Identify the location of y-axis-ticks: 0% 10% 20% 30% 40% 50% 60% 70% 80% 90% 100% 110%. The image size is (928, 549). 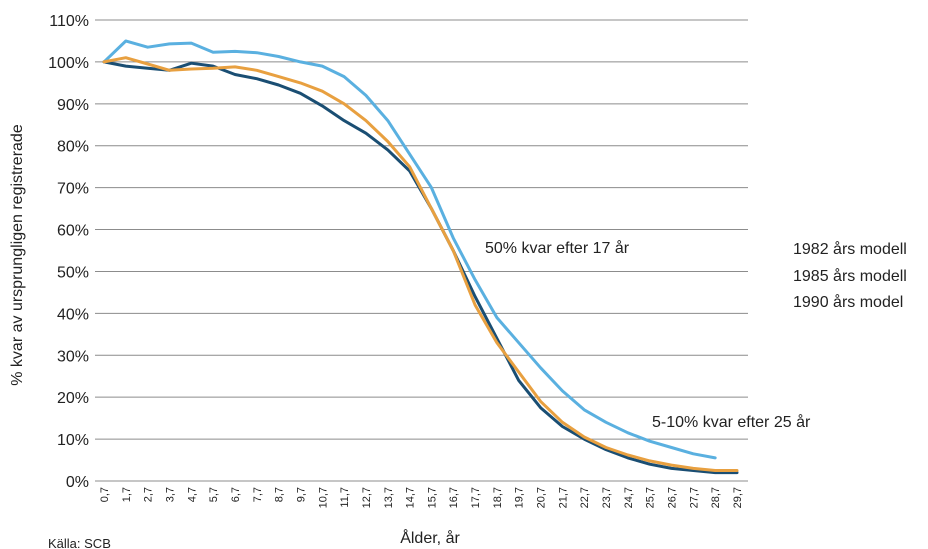
(68, 252).